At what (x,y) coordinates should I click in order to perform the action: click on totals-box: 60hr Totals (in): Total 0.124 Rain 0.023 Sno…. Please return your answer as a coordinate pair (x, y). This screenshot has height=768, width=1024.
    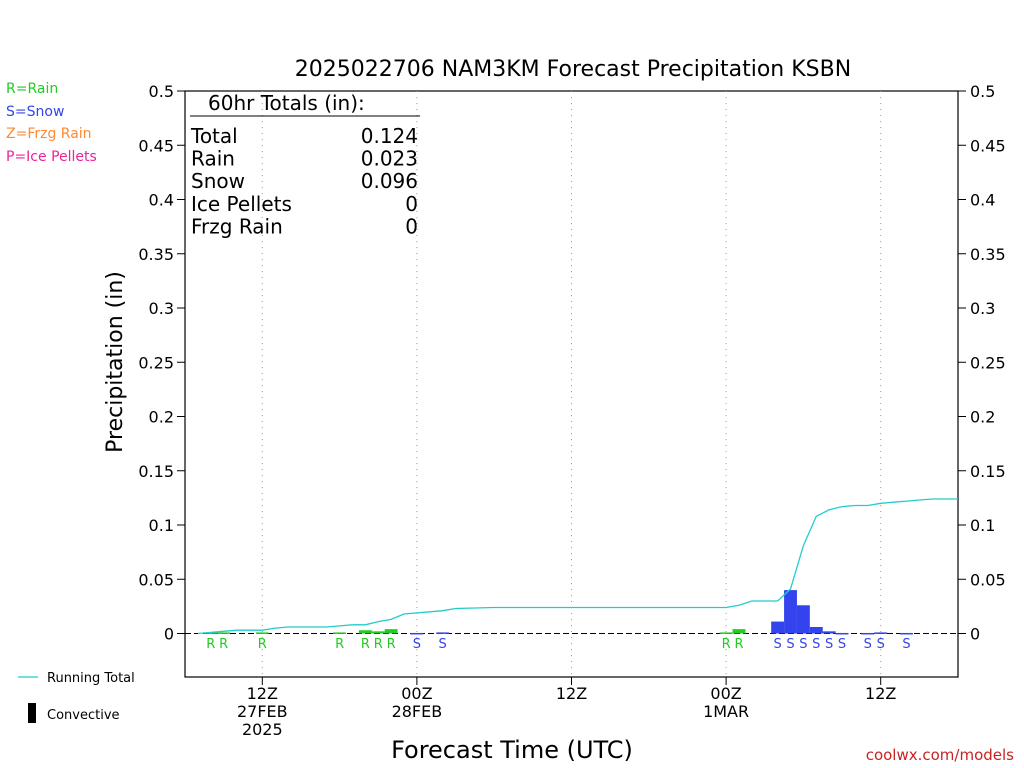
    Looking at the image, I should click on (305, 164).